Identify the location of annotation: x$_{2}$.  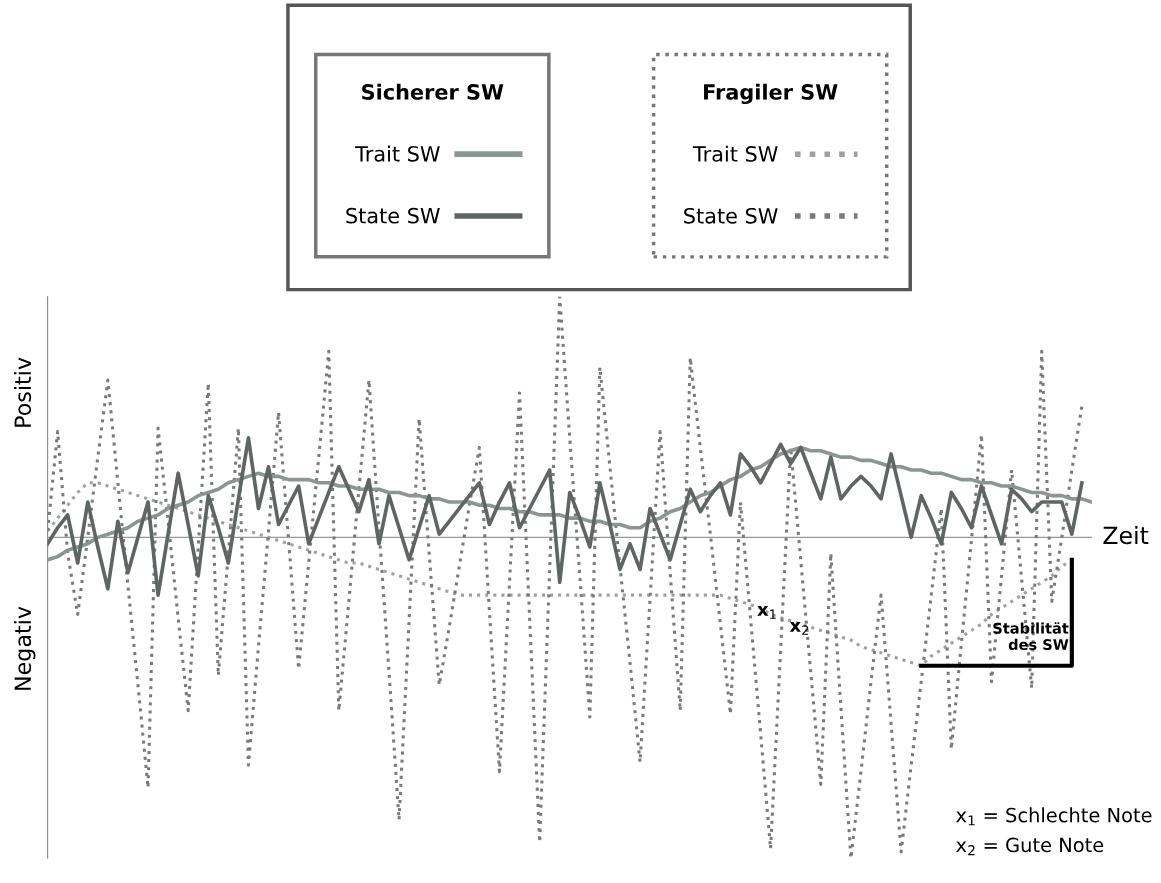
(799, 628).